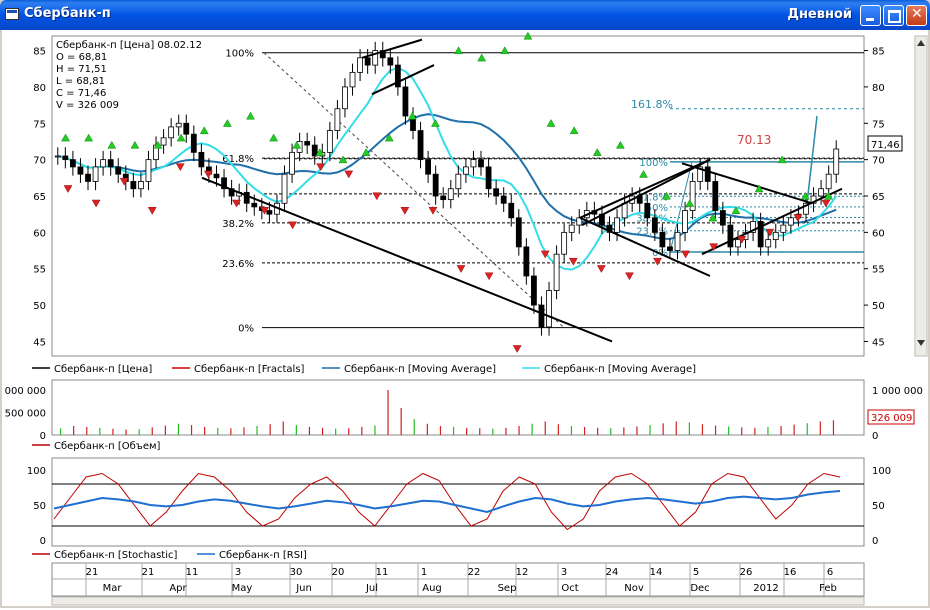 Image resolution: width=930 pixels, height=610 pixels. Describe the element at coordinates (39, 124) in the screenshot. I see `price-tick-label-left: 75` at that location.